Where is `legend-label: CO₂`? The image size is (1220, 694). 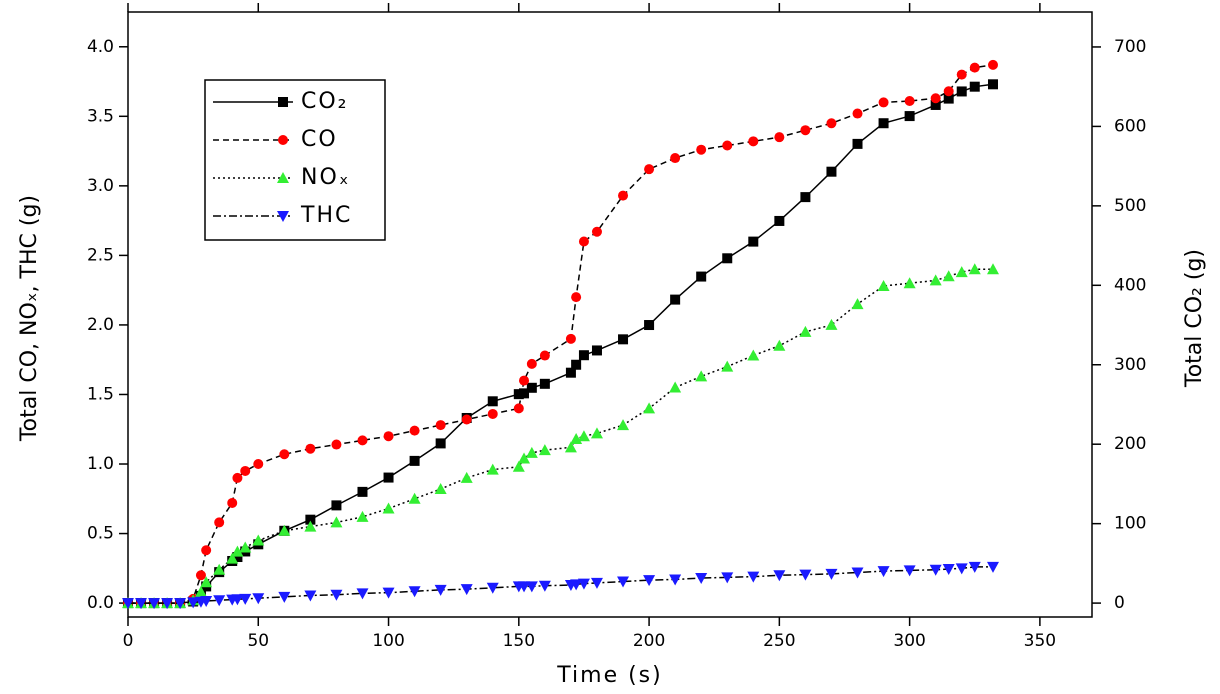
legend-label: CO₂ is located at coordinates (325, 101).